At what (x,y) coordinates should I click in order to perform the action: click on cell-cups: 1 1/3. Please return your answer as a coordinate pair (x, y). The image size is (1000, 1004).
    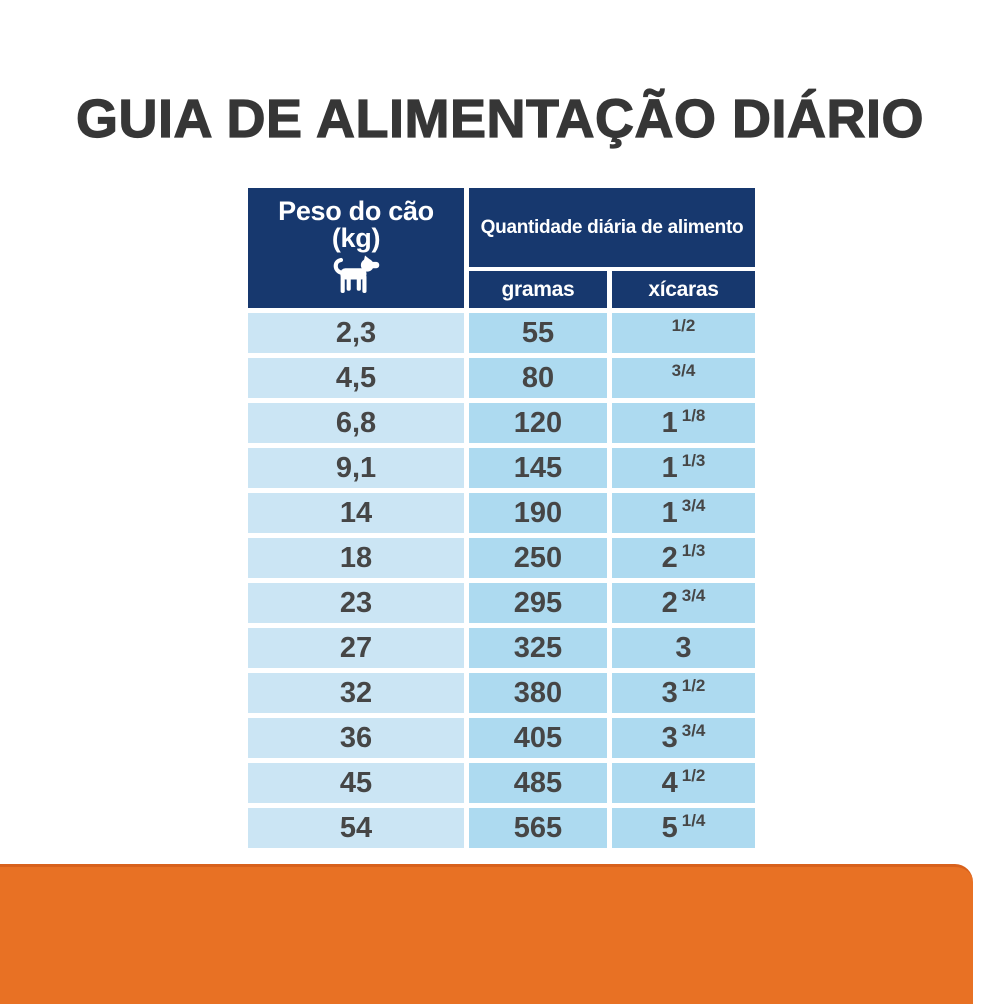
    Looking at the image, I should click on (683, 468).